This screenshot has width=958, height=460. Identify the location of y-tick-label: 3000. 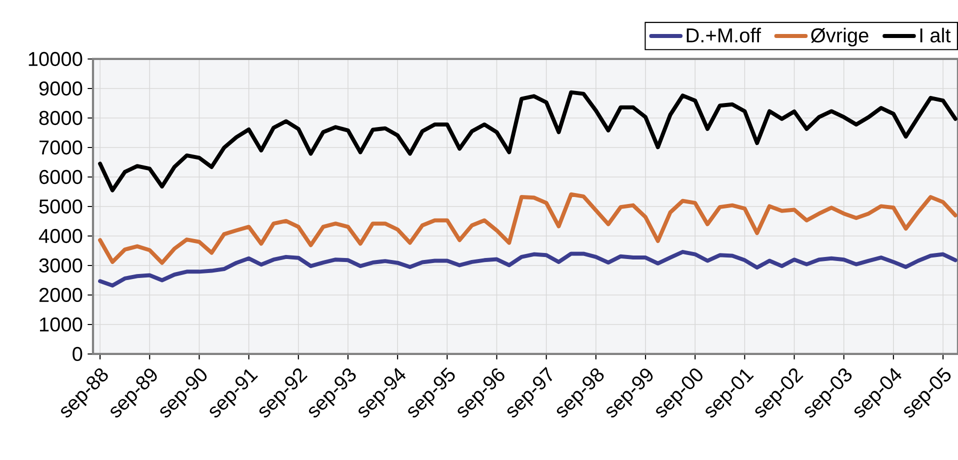
(60, 265).